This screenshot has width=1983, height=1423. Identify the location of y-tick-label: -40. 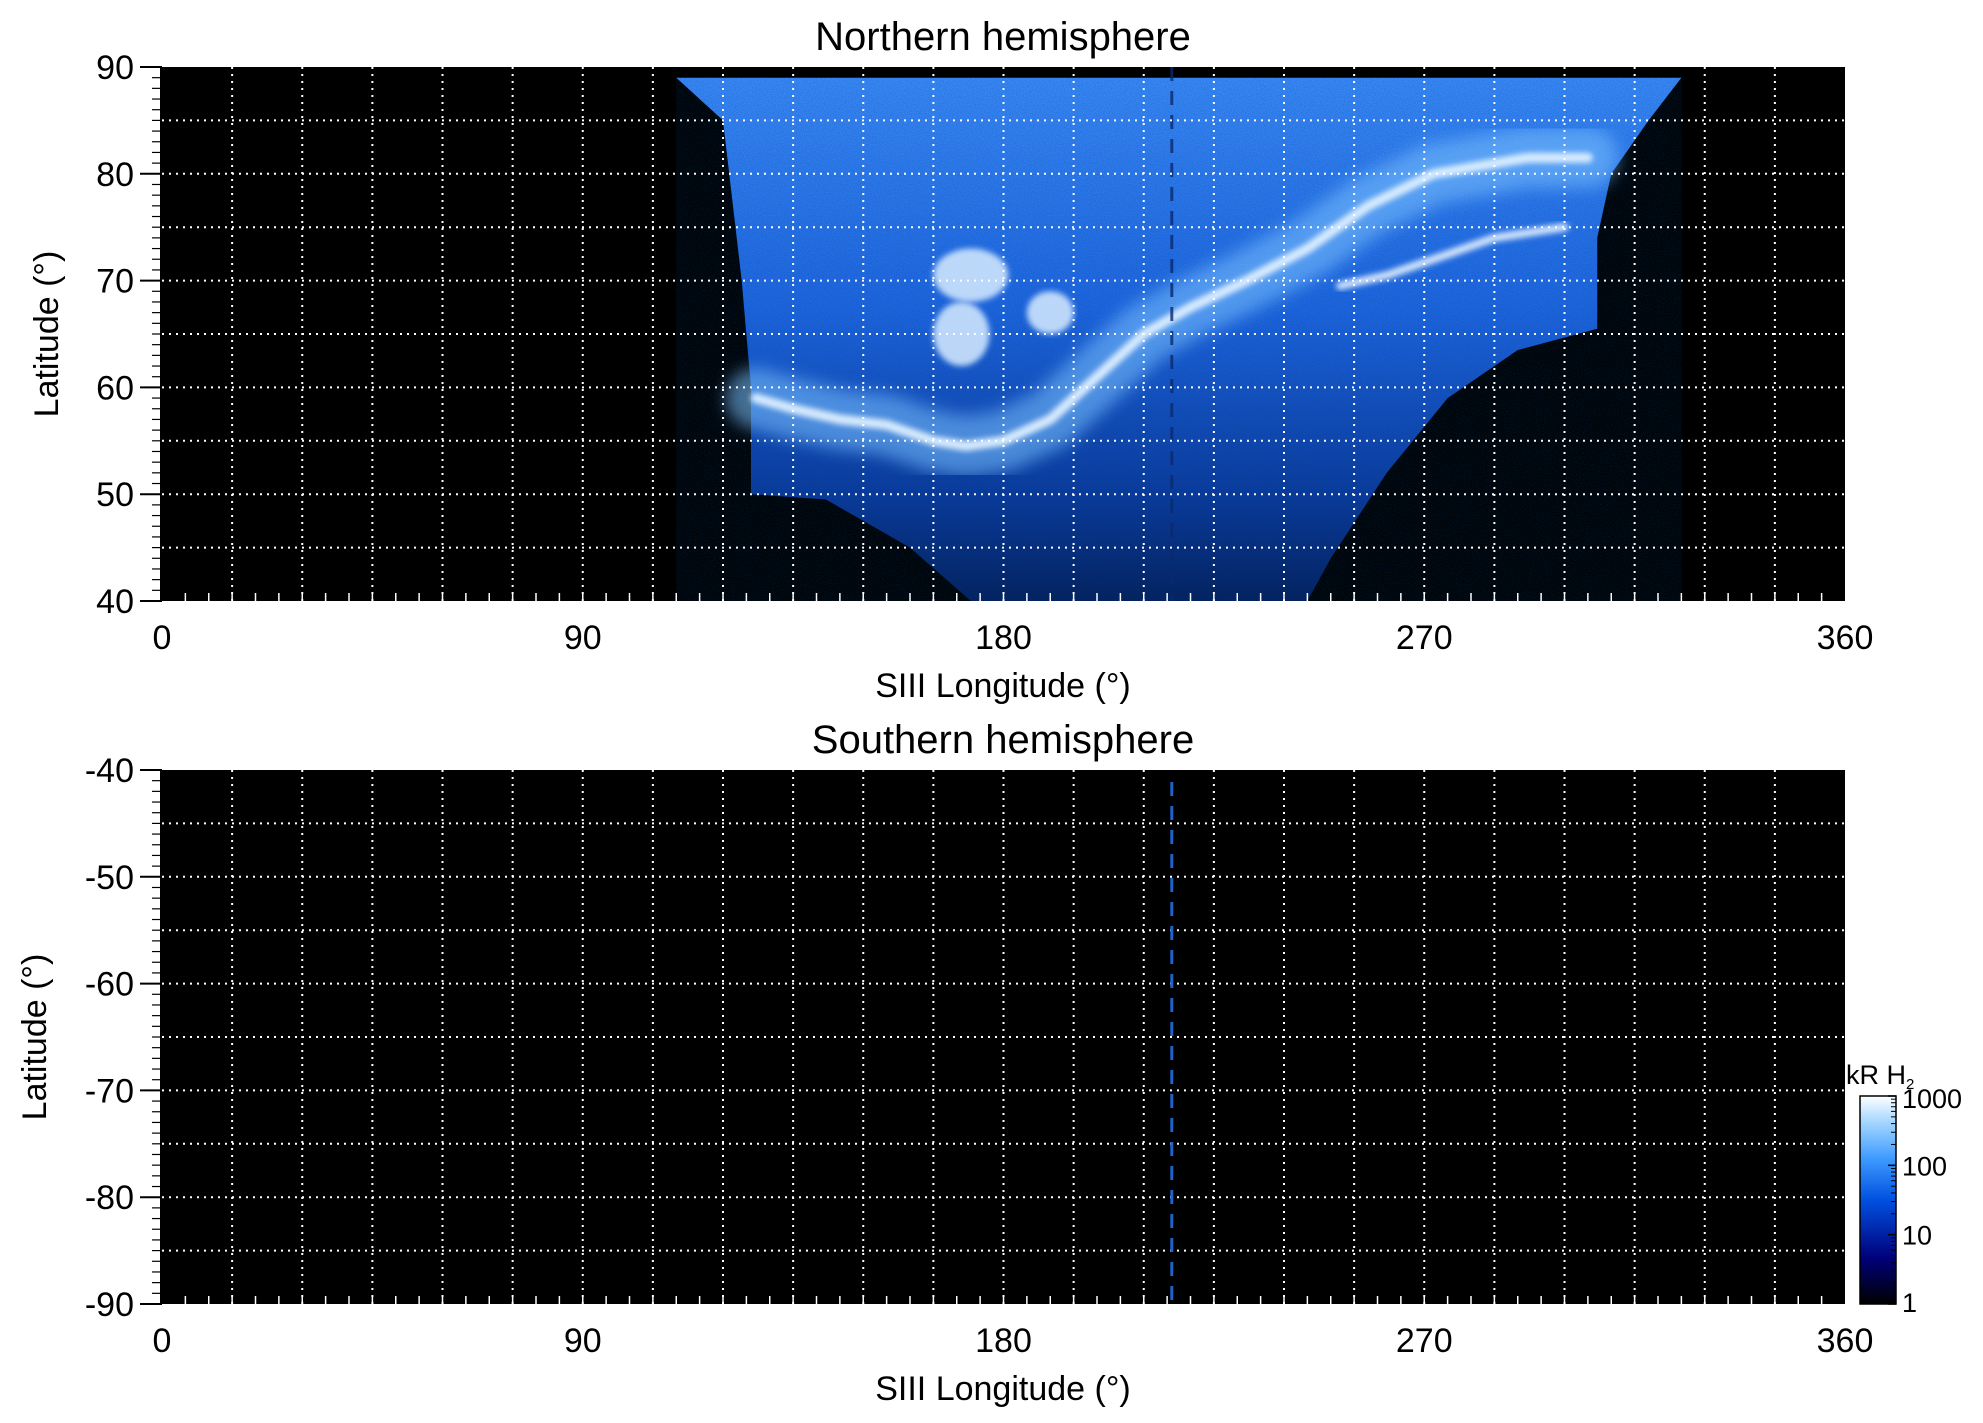
(109, 771).